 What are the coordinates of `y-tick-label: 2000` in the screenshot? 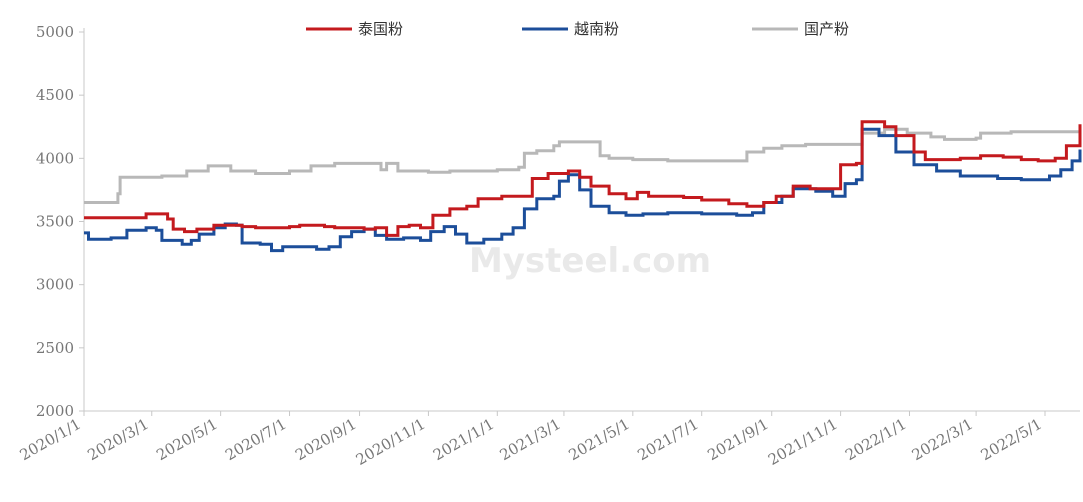 It's located at (55, 411).